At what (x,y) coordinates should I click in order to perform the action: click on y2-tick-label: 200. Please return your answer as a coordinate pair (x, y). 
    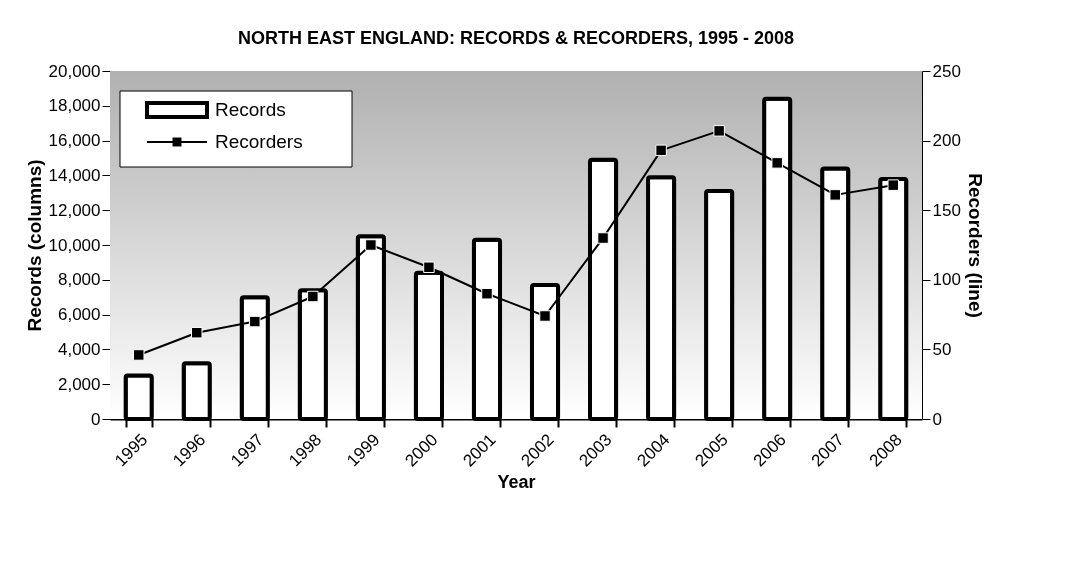
    Looking at the image, I should click on (946, 141).